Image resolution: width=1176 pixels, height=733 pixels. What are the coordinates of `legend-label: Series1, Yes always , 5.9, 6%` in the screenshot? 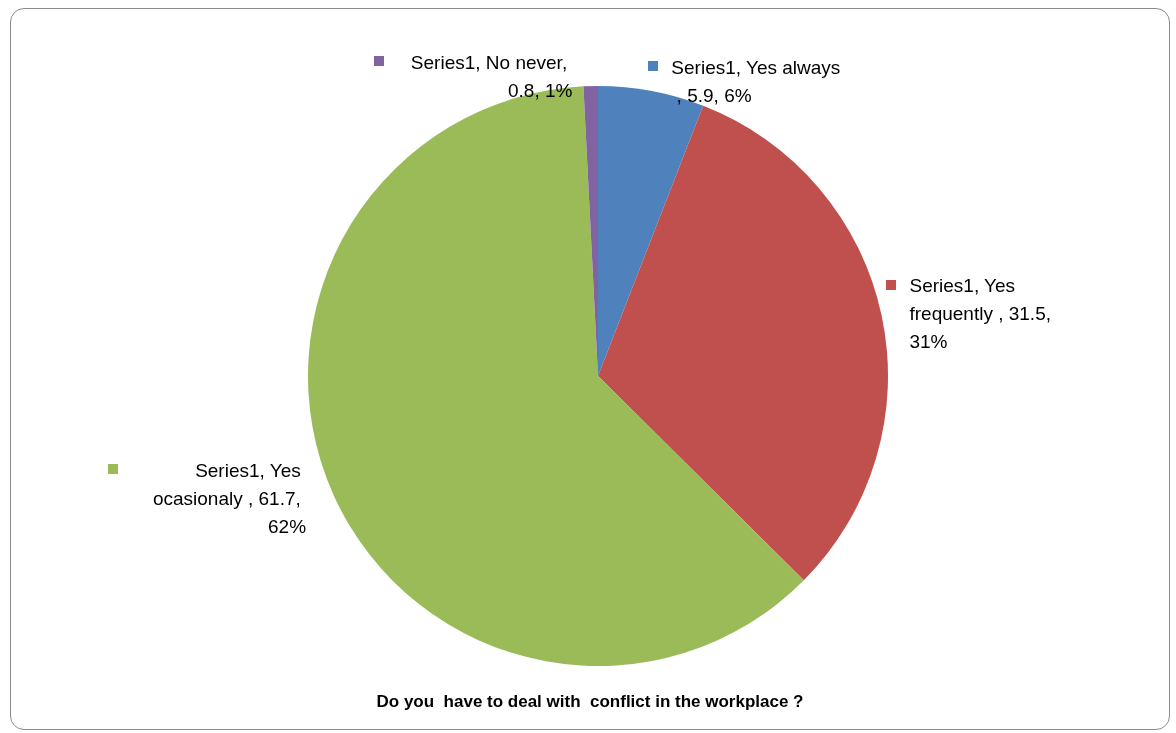 It's located at (756, 81).